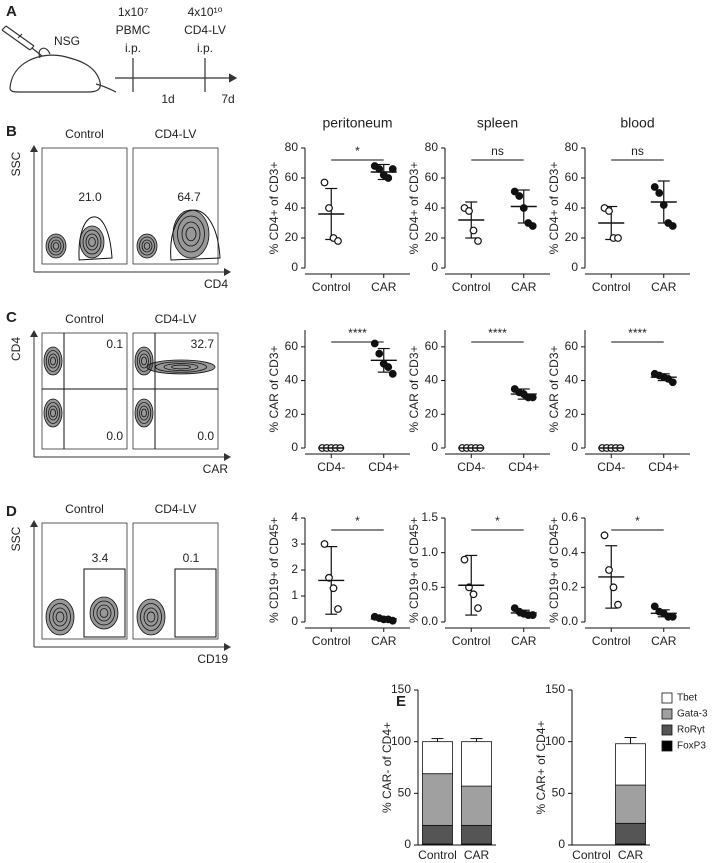  Describe the element at coordinates (167, 99) in the screenshot. I see `day-label: 1d` at that location.